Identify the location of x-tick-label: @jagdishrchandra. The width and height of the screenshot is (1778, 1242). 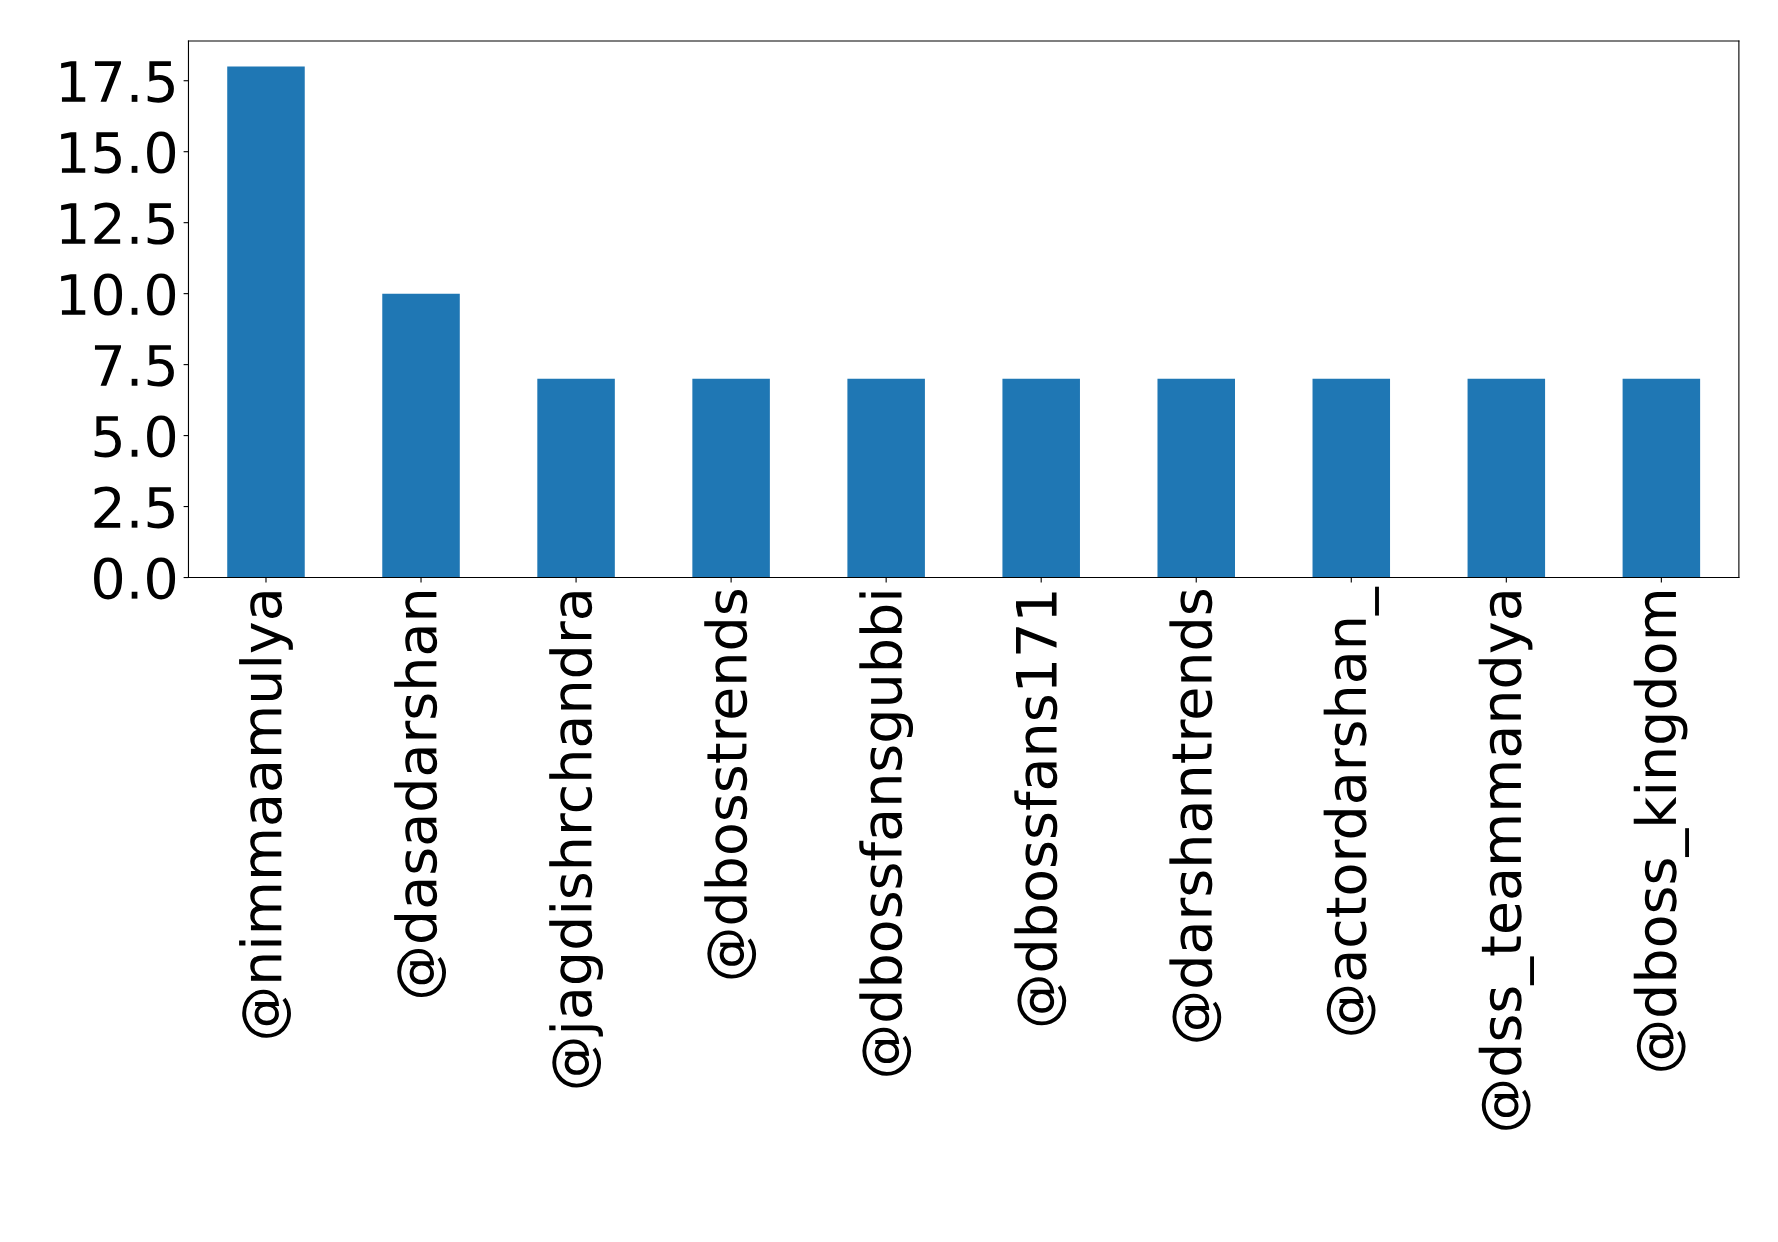
(576, 840).